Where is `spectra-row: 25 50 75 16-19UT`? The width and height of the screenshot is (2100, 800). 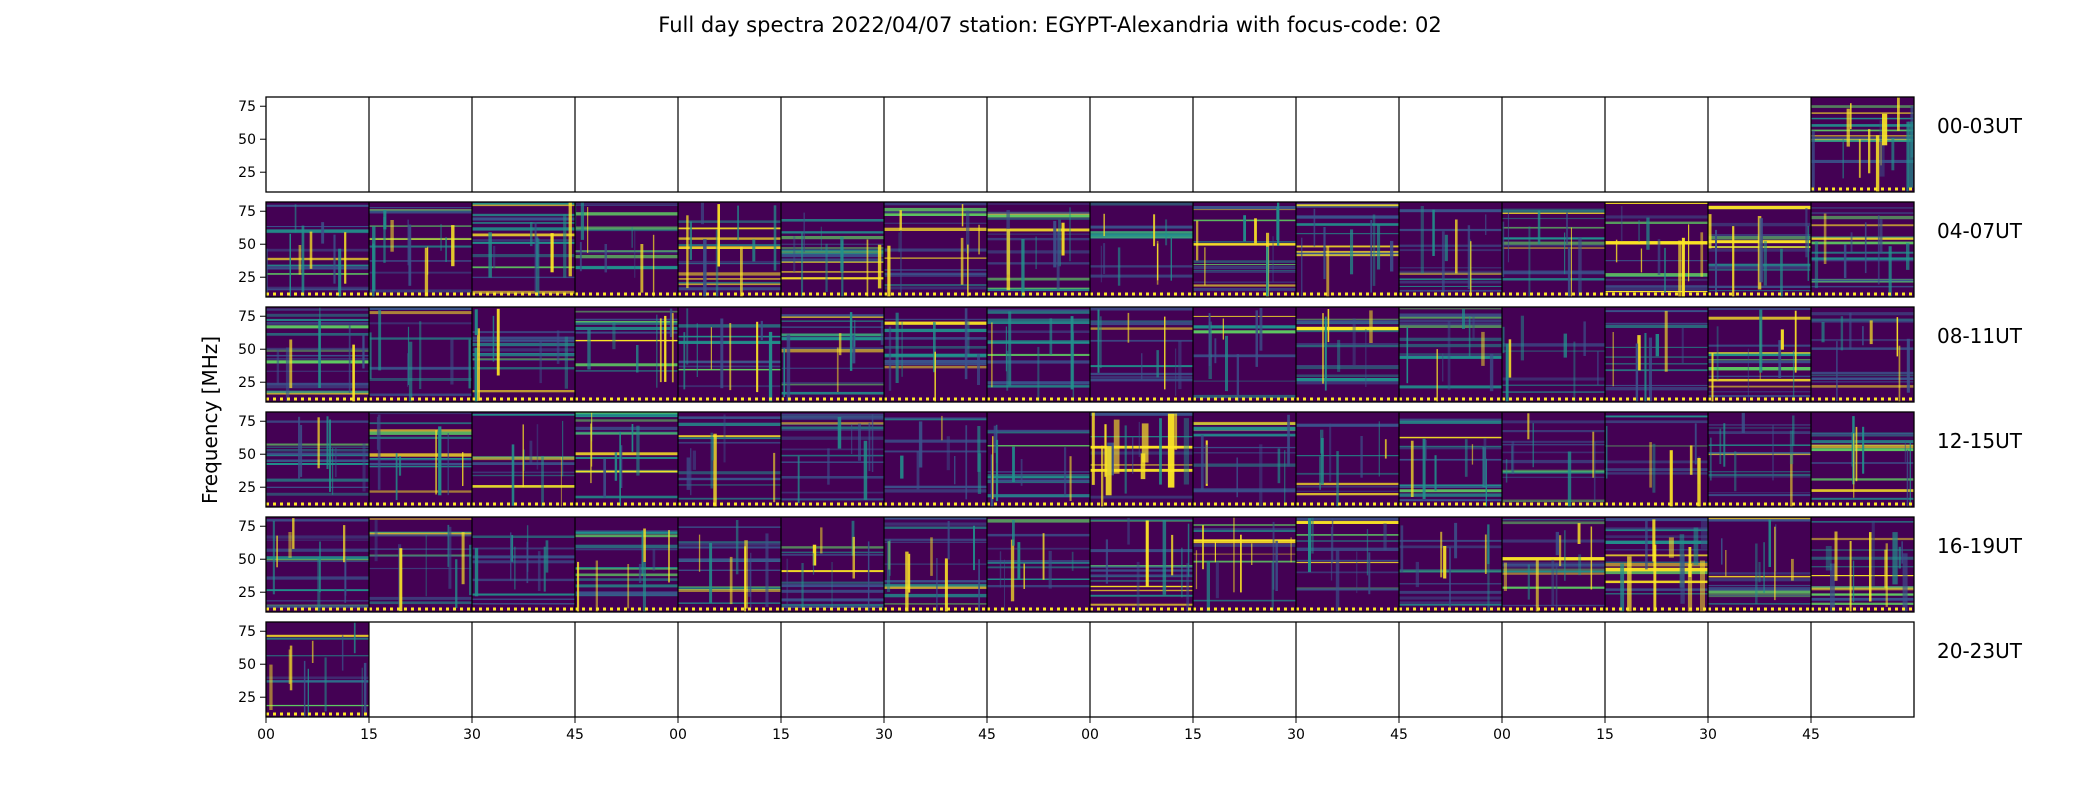 spectra-row: 25 50 75 16-19UT is located at coordinates (1130, 564).